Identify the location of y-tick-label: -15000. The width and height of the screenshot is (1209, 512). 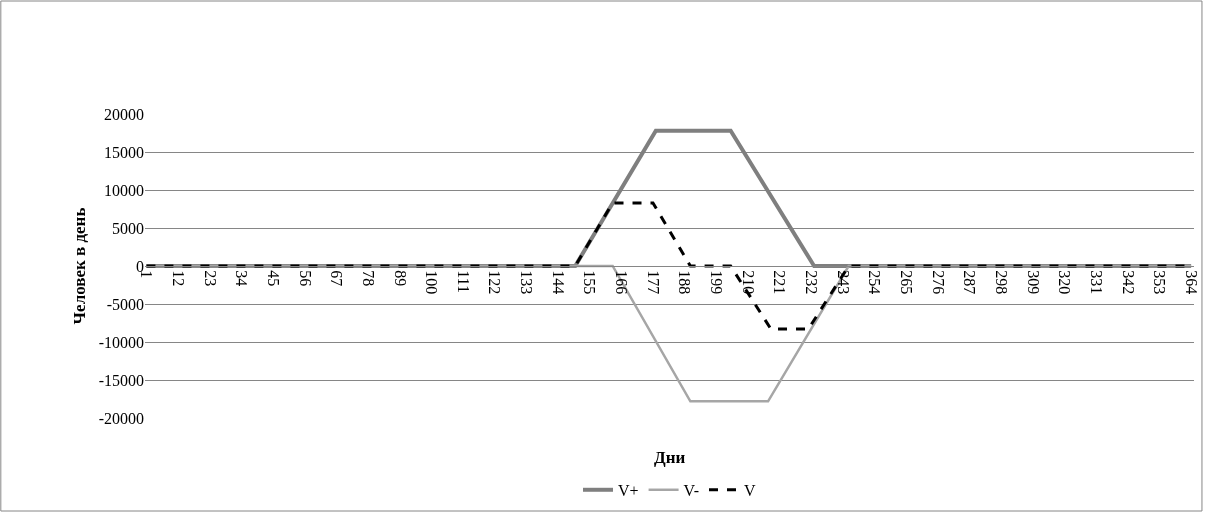
(121, 380).